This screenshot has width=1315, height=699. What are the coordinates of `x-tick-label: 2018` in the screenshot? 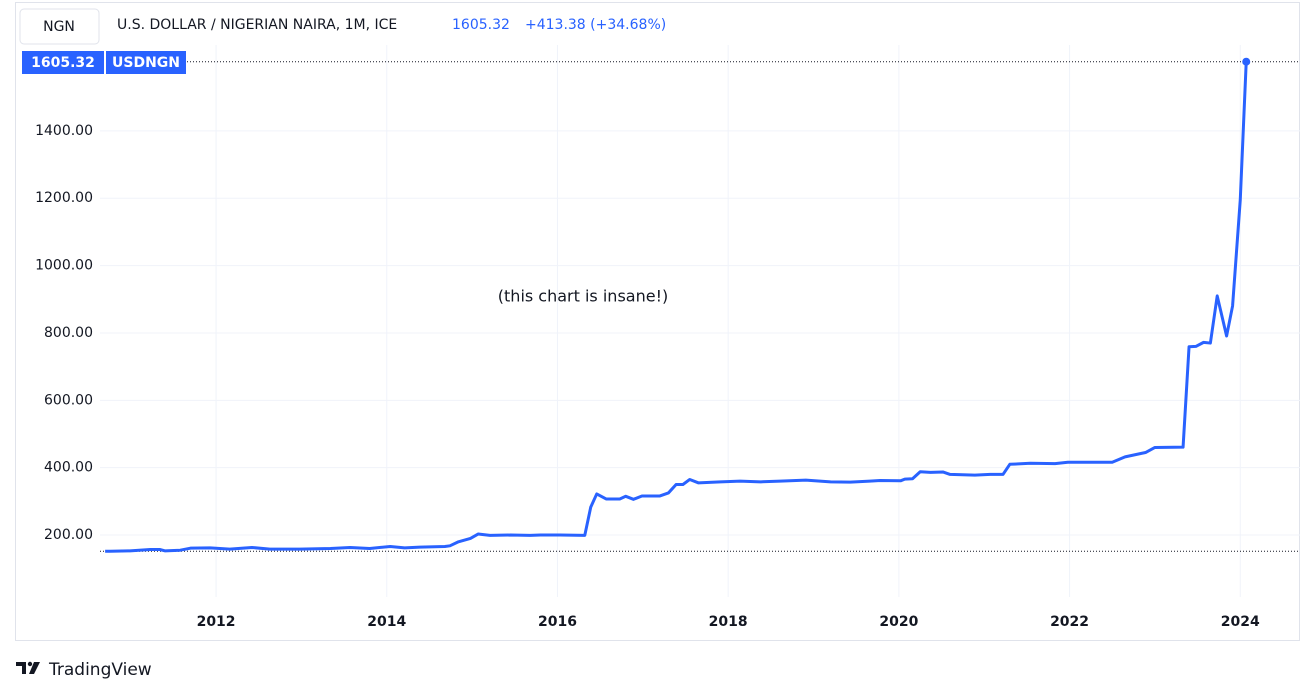 It's located at (728, 622).